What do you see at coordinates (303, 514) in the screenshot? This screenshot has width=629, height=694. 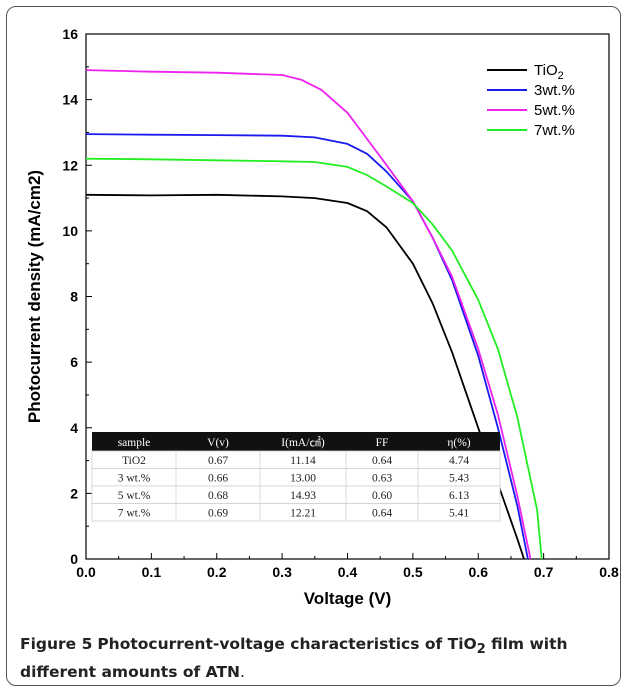 I see `table-cell: 12.21` at bounding box center [303, 514].